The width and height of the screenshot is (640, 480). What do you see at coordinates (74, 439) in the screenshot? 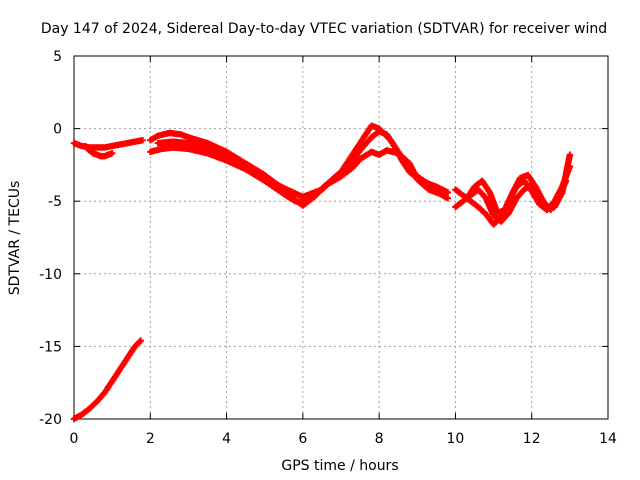
I see `x-tick-label: 0` at bounding box center [74, 439].